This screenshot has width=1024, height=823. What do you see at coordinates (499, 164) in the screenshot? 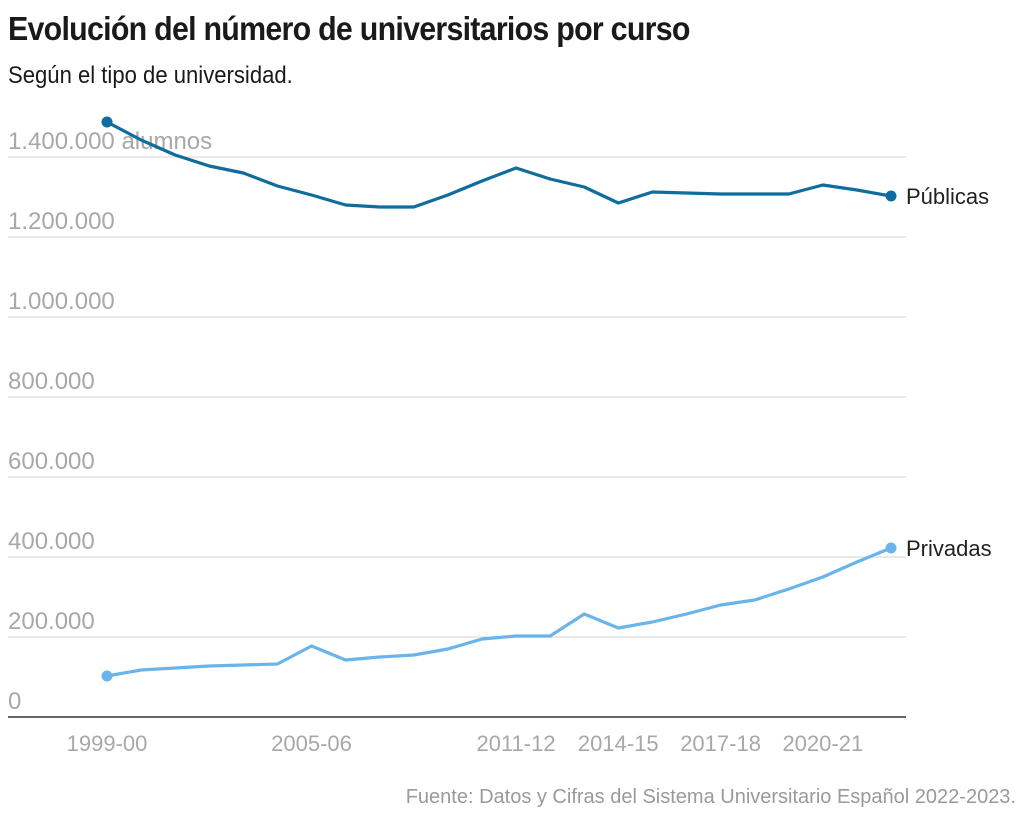
I see `series-line-publicas` at bounding box center [499, 164].